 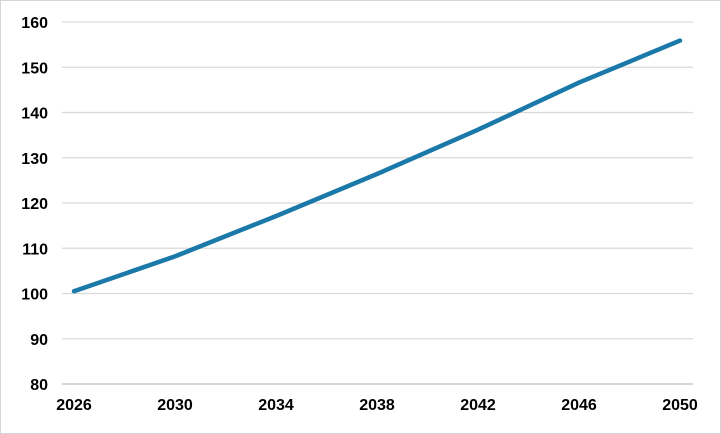 I want to click on x-tick-label-2030: 2030, so click(x=175, y=405).